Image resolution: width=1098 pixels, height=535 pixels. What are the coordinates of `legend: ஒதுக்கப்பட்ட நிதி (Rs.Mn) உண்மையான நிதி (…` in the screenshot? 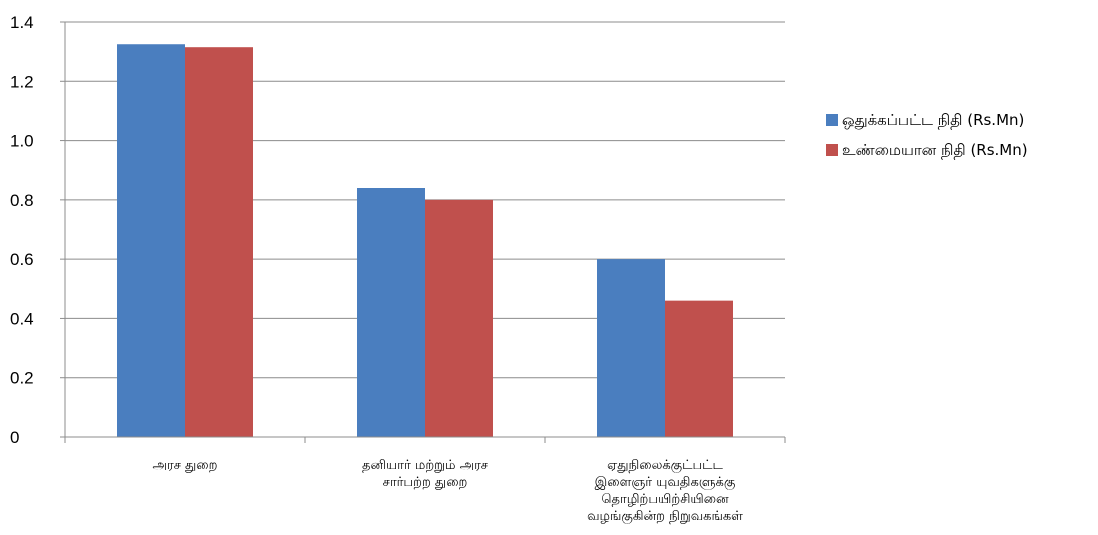 It's located at (927, 135).